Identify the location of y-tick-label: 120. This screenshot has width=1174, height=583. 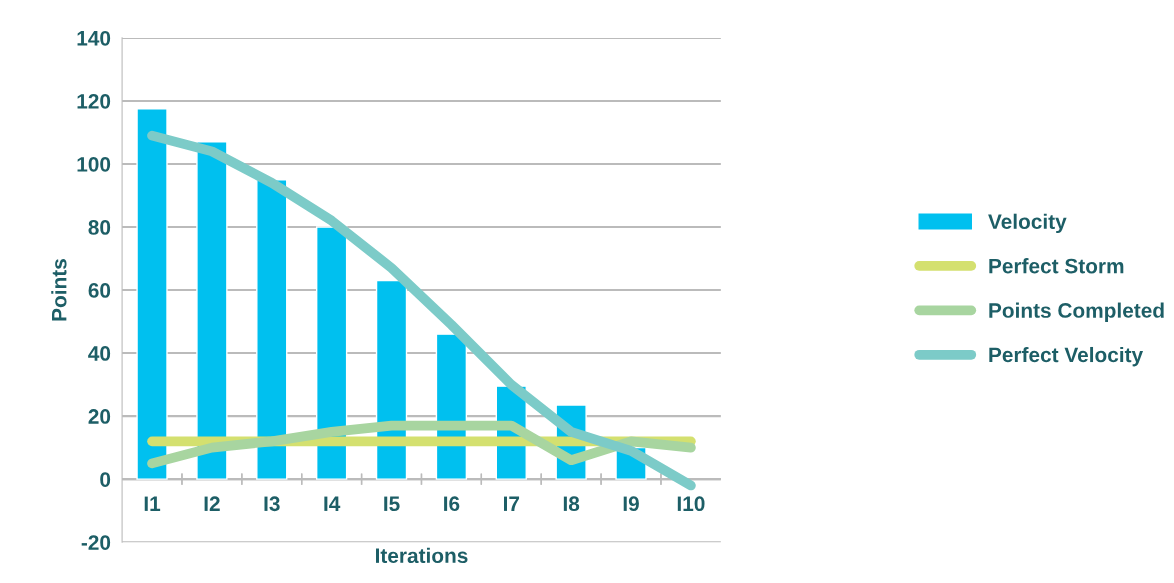
(94, 101).